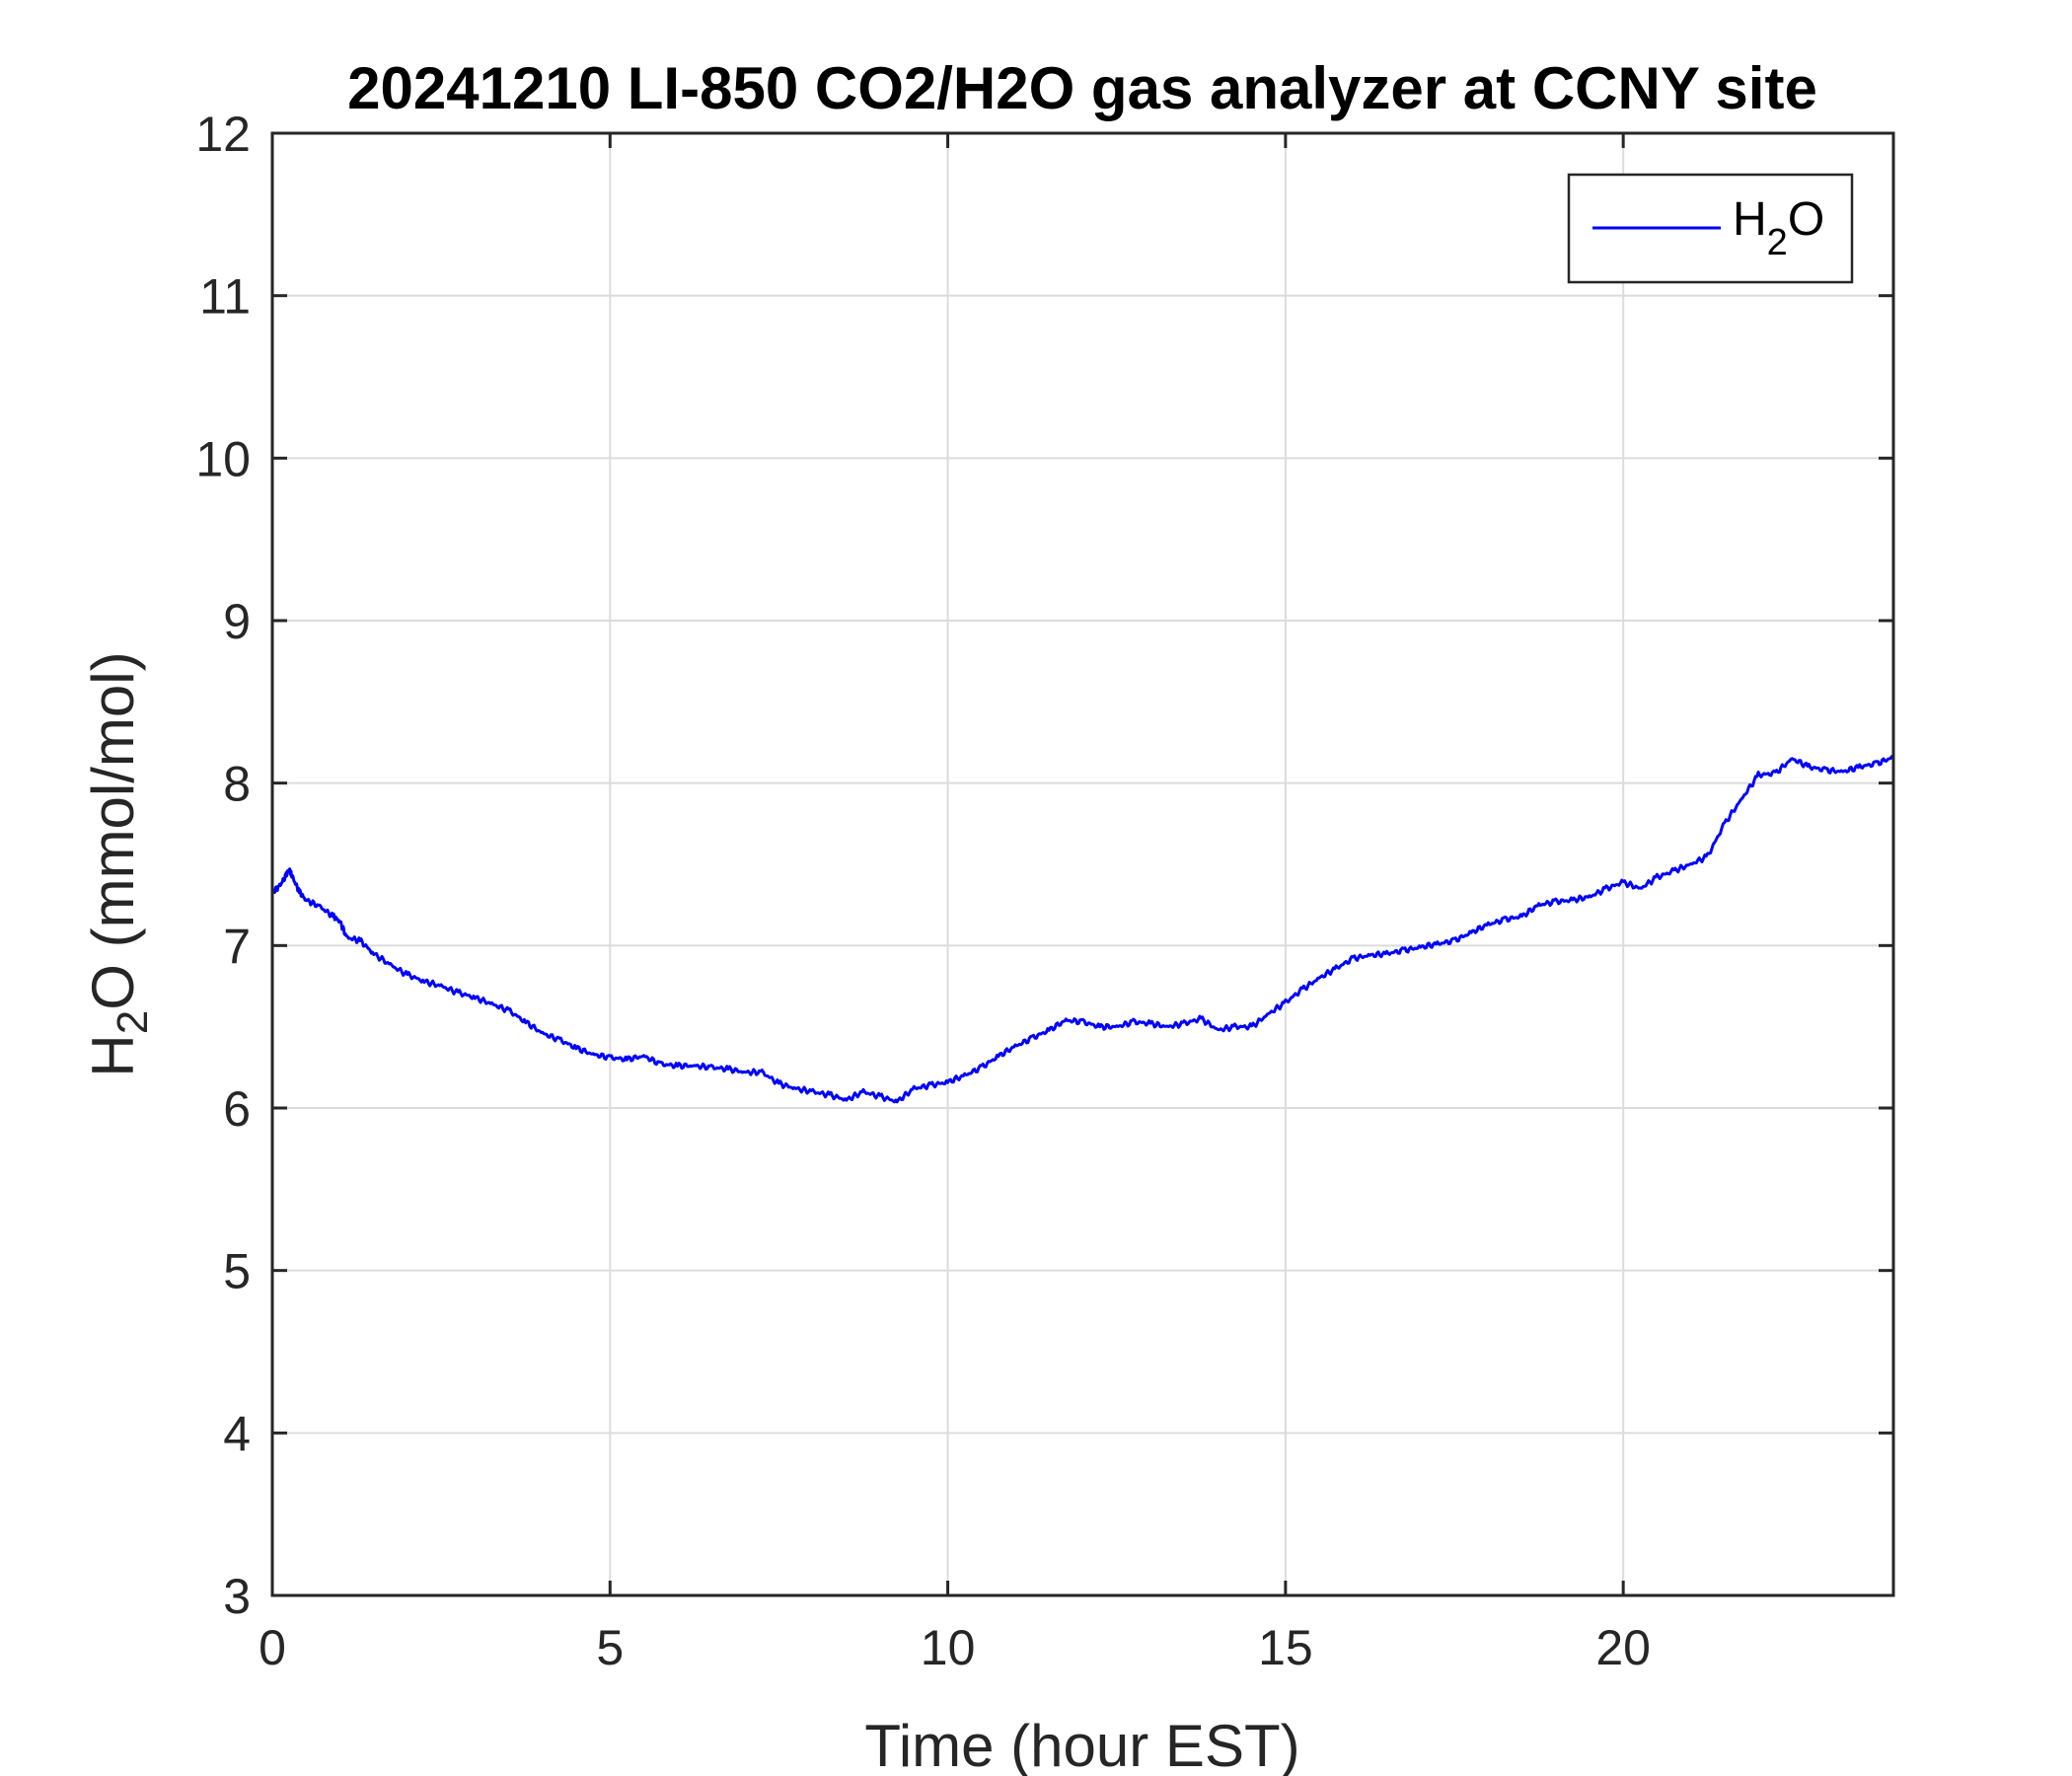 The image size is (2072, 1776). What do you see at coordinates (223, 459) in the screenshot?
I see `y-tick-label: 10` at bounding box center [223, 459].